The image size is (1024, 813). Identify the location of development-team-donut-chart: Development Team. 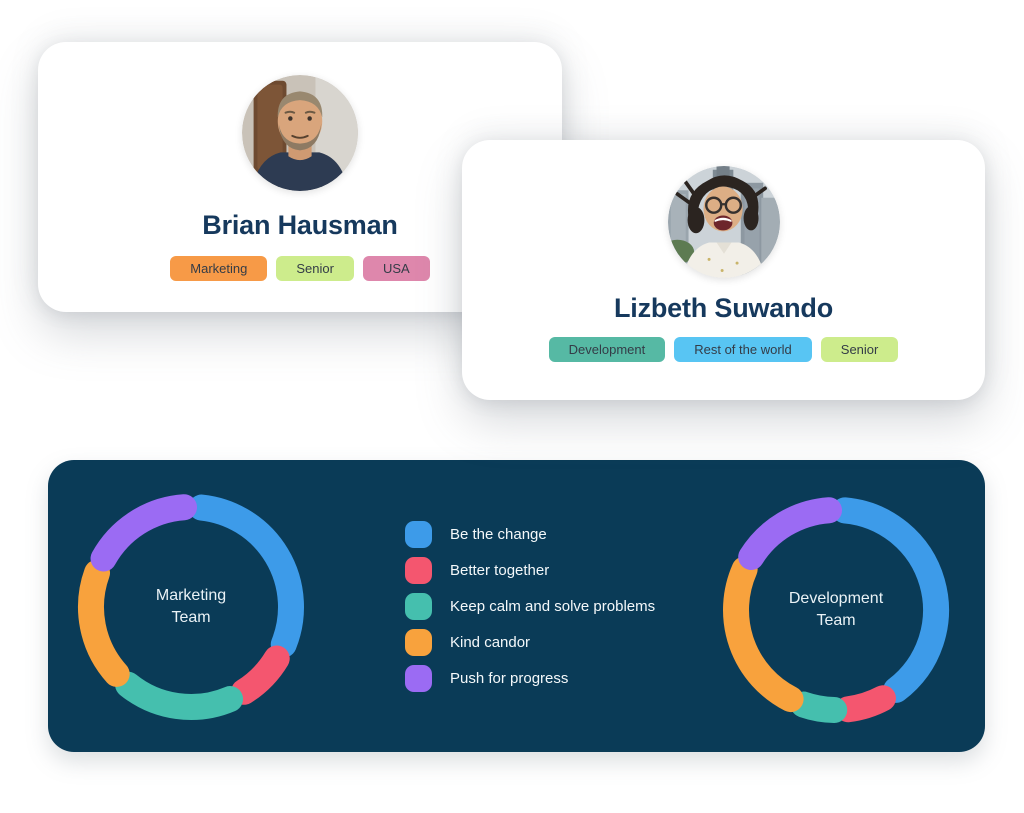
(836, 610).